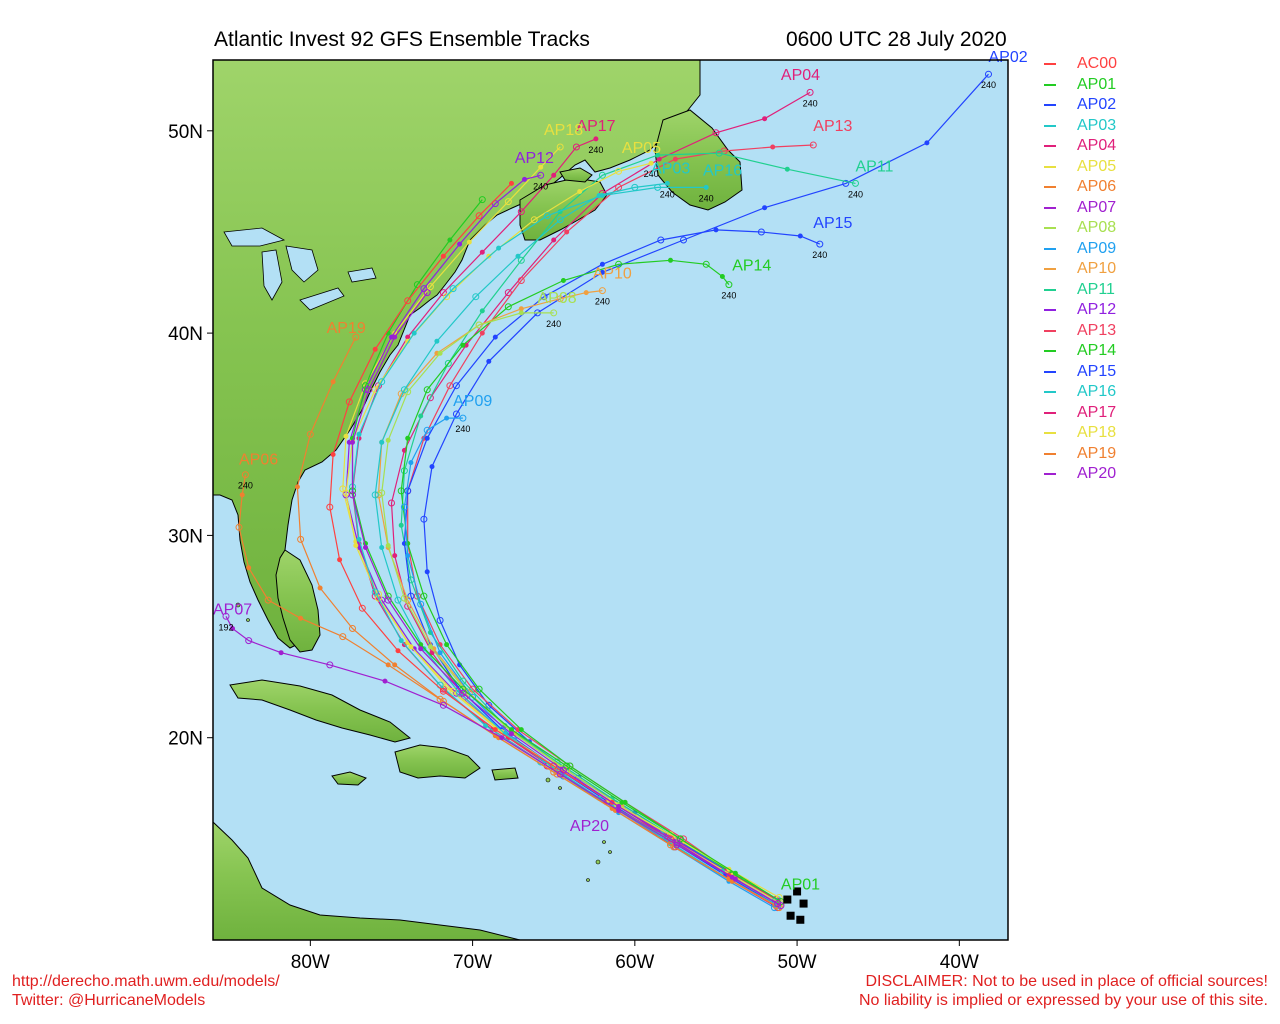  I want to click on track-label-ap04: AP04, so click(800, 75).